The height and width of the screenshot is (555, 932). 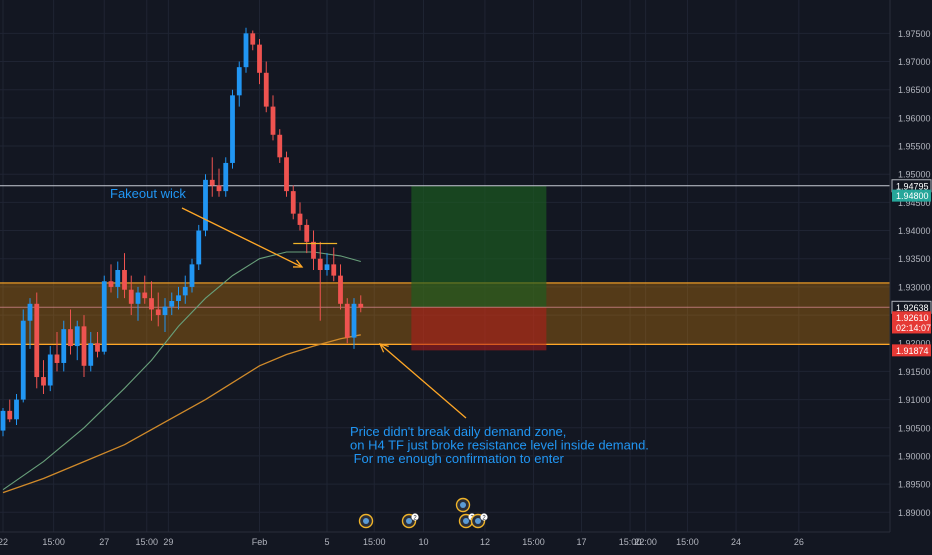 What do you see at coordinates (458, 431) in the screenshot?
I see `annotation-line: Price didn't break daily demand zone,` at bounding box center [458, 431].